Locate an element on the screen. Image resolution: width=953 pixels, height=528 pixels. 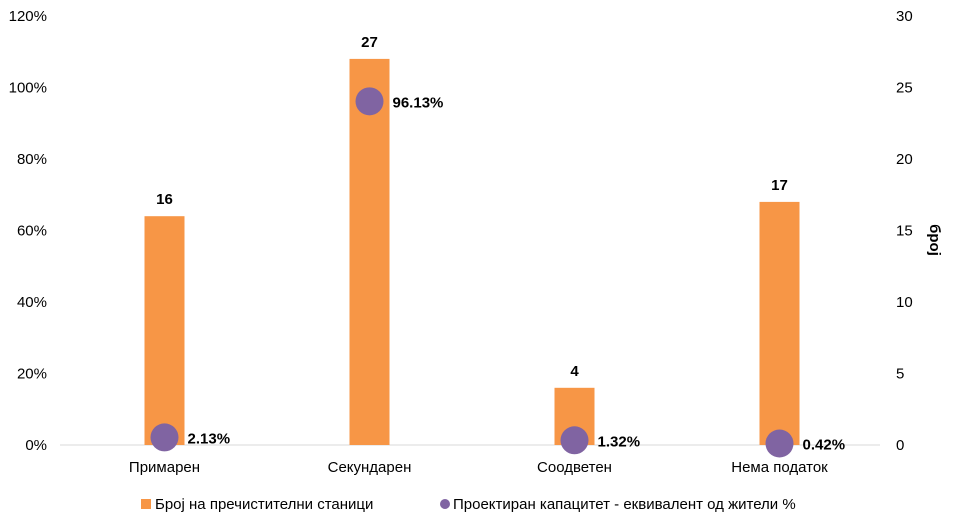
category-label: Нема податок is located at coordinates (779, 467).